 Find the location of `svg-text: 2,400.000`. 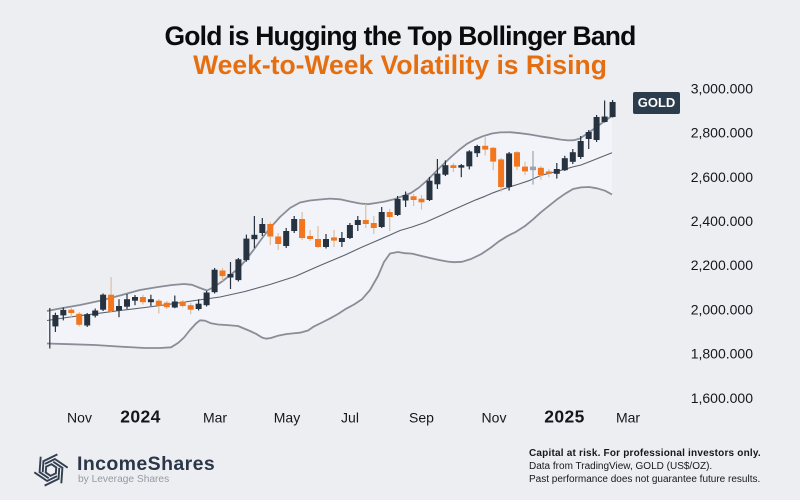

svg-text: 2,400.000 is located at coordinates (722, 221).